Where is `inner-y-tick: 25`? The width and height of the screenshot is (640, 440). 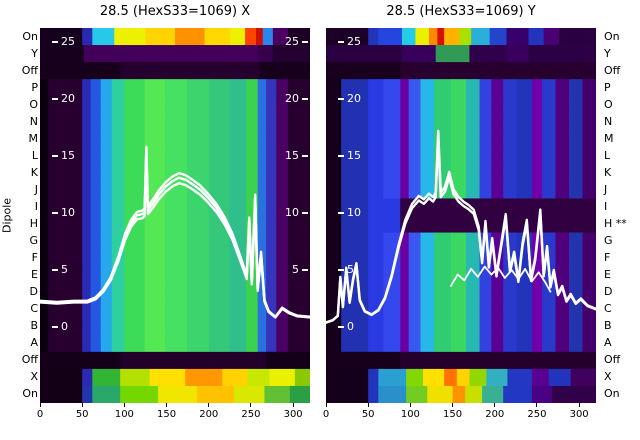
inner-y-tick: 25 is located at coordinates (349, 42).